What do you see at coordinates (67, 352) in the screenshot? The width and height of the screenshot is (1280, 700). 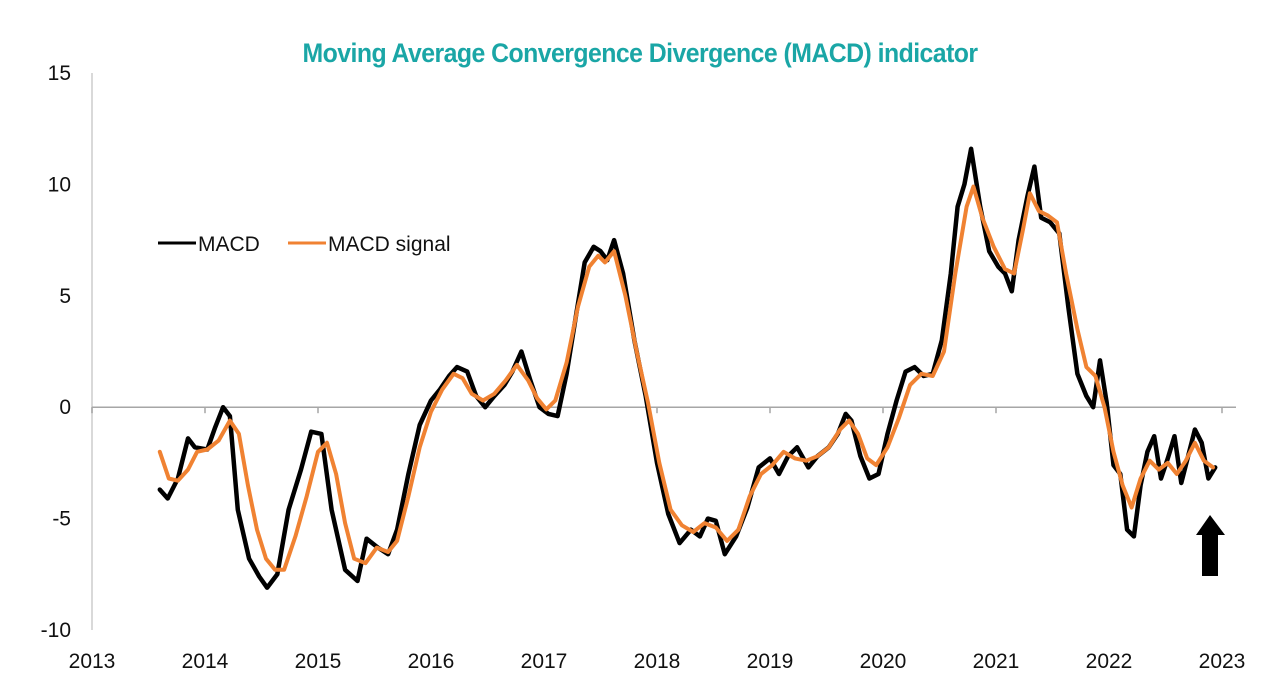 I see `y-axis: 15 10 5 0 -5 -10` at bounding box center [67, 352].